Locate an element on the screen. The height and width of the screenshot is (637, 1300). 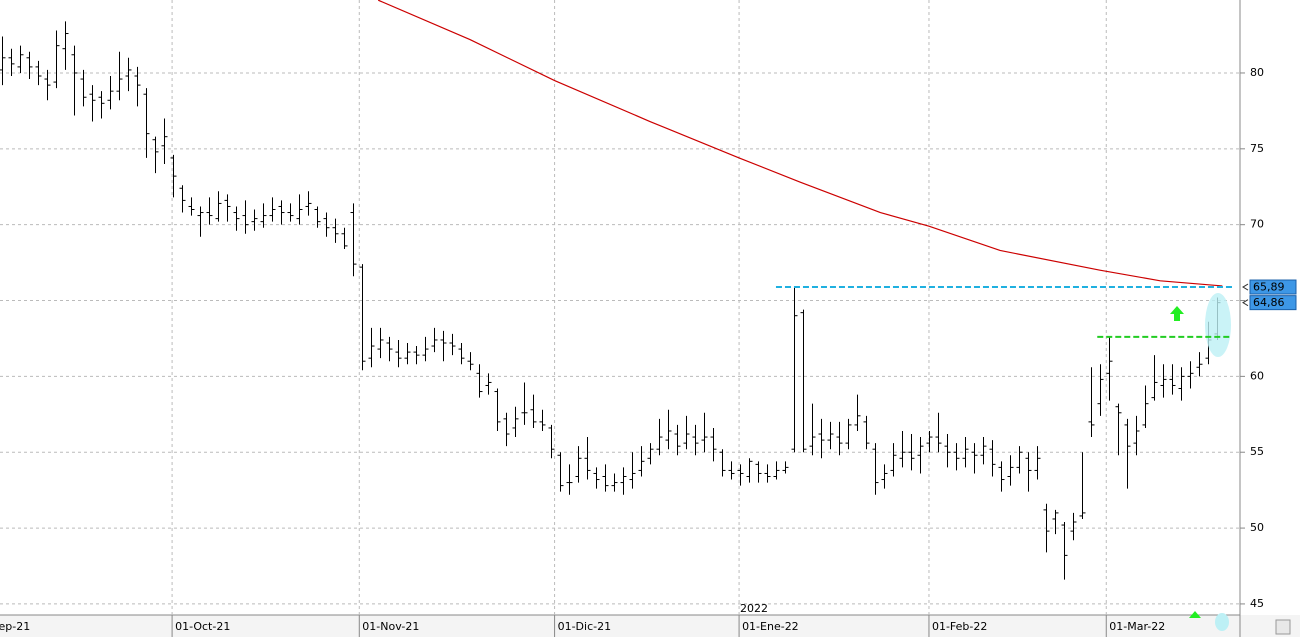
up-arrow-small is located at coordinates (1195, 614).